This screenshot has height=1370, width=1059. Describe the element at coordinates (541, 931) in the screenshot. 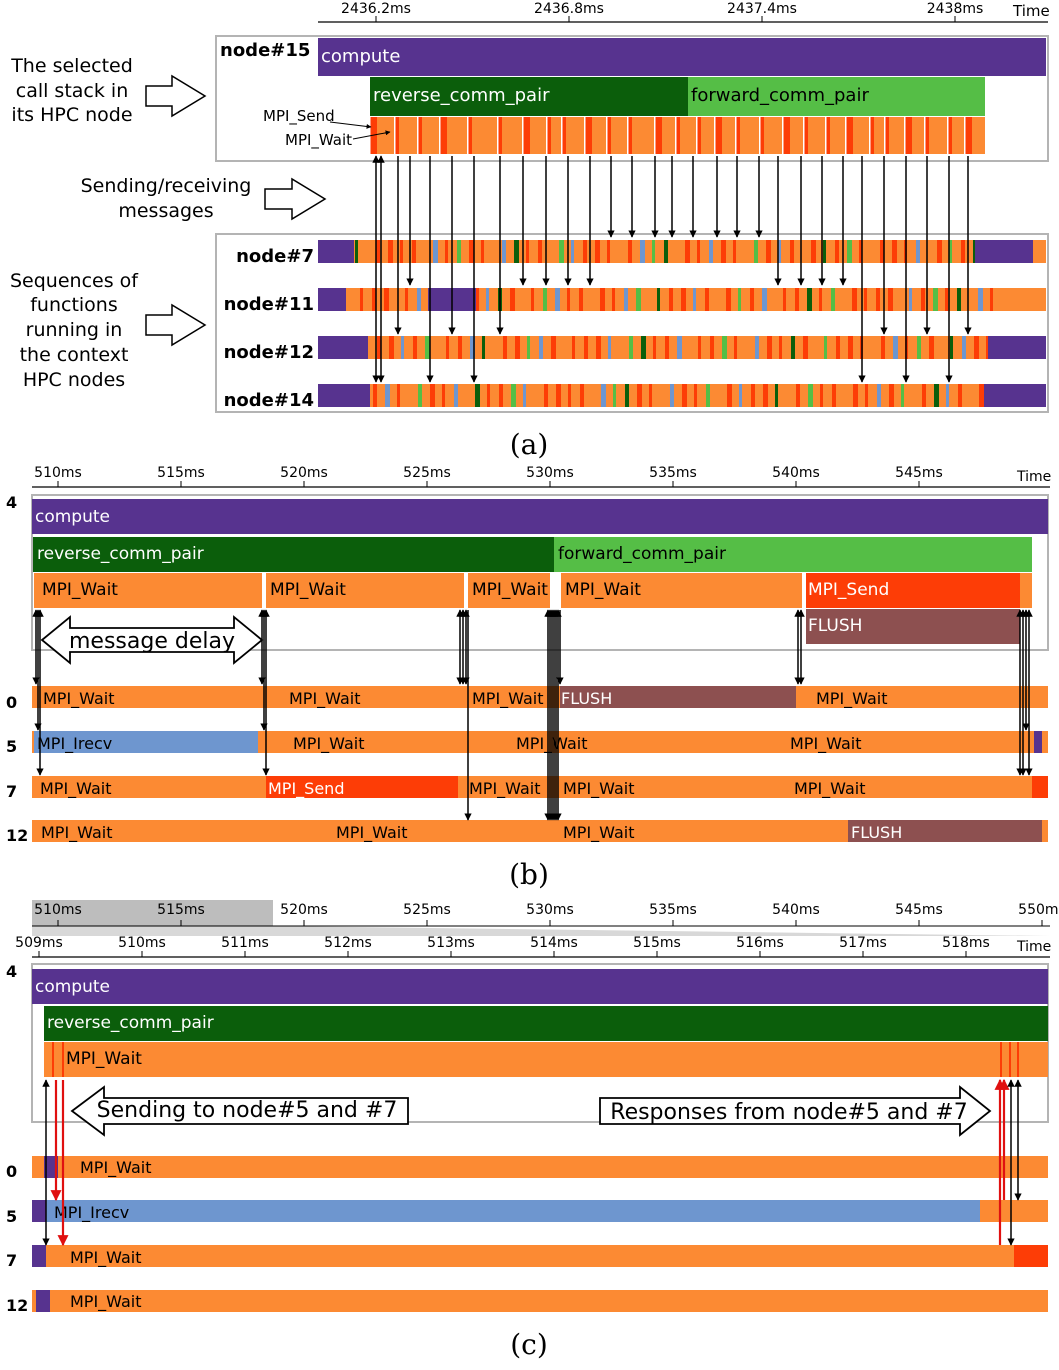

I see `c-zoom-wedge` at that location.